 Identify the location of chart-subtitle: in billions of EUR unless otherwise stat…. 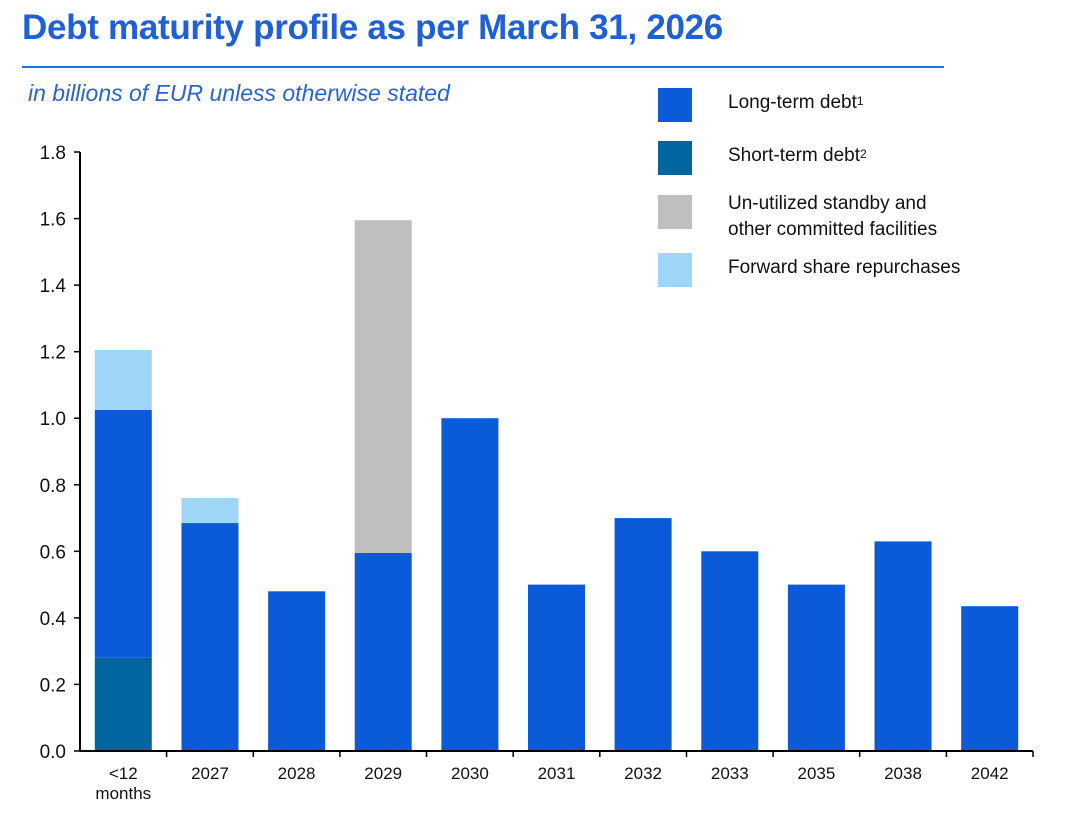
(239, 93).